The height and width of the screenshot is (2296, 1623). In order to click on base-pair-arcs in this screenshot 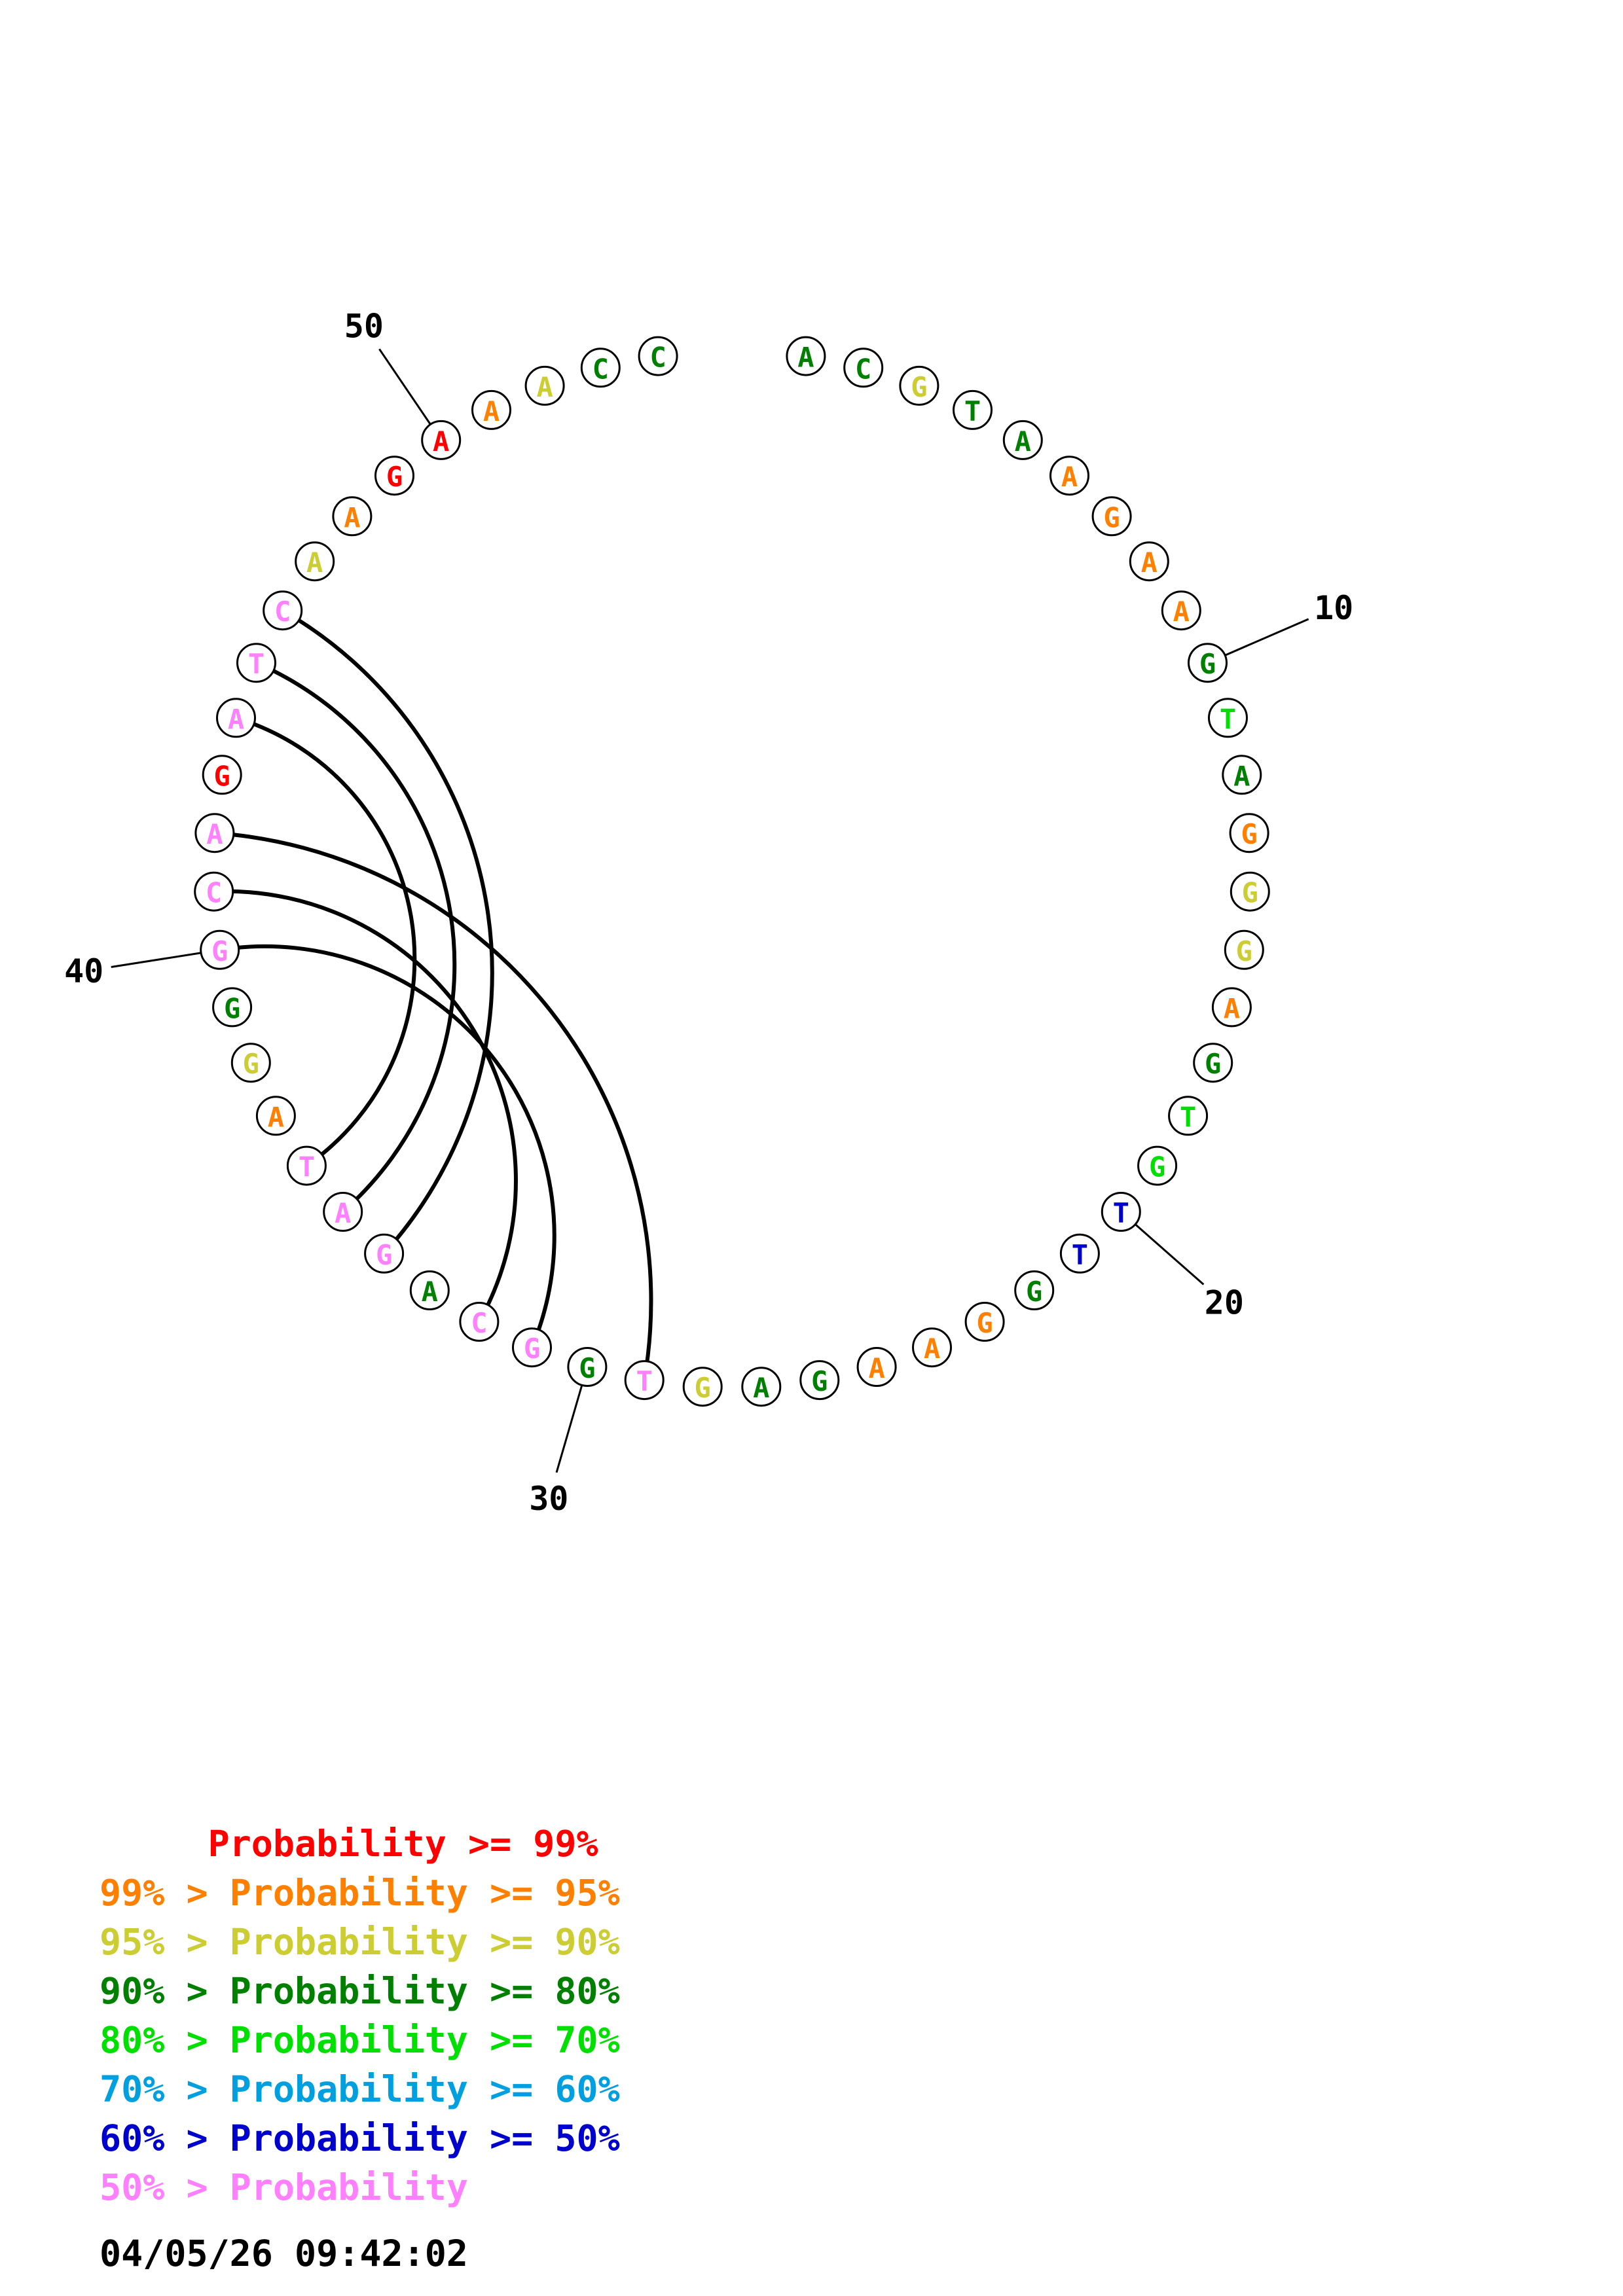, I will do `click(433, 995)`.